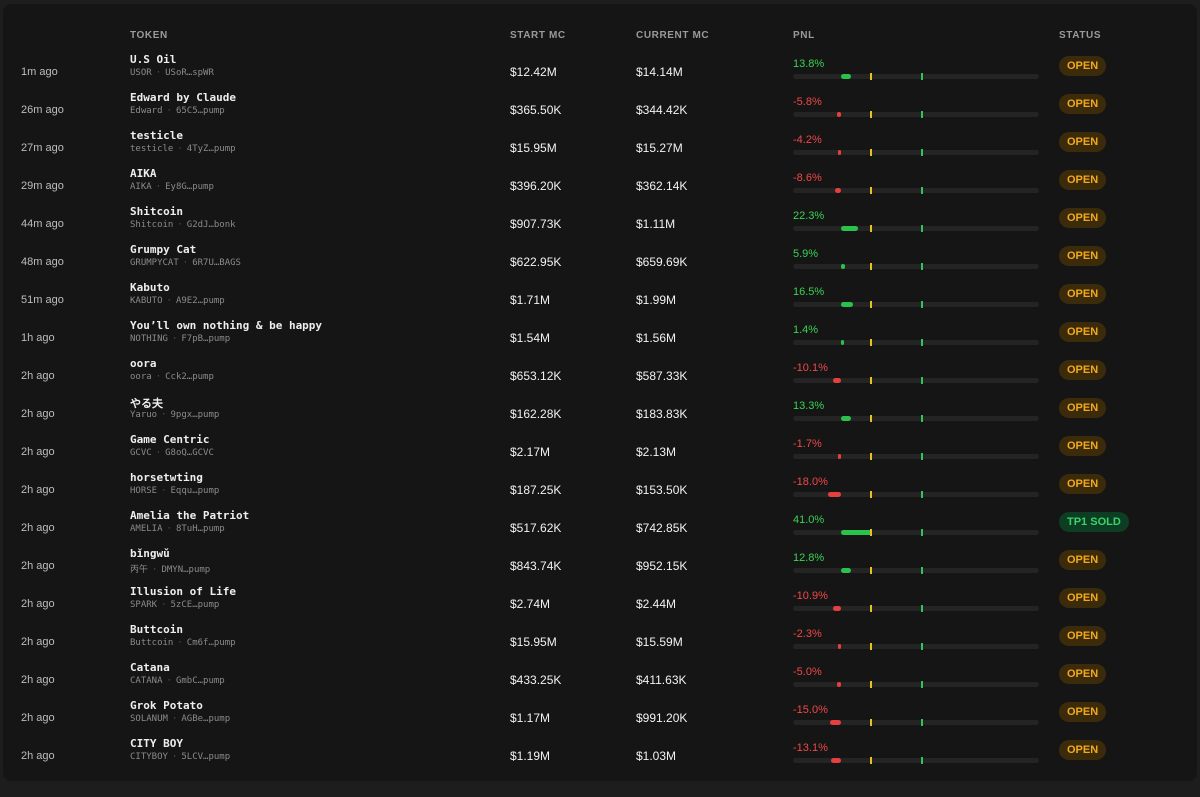  What do you see at coordinates (656, 338) in the screenshot?
I see `current-market-cap: $1.56M` at bounding box center [656, 338].